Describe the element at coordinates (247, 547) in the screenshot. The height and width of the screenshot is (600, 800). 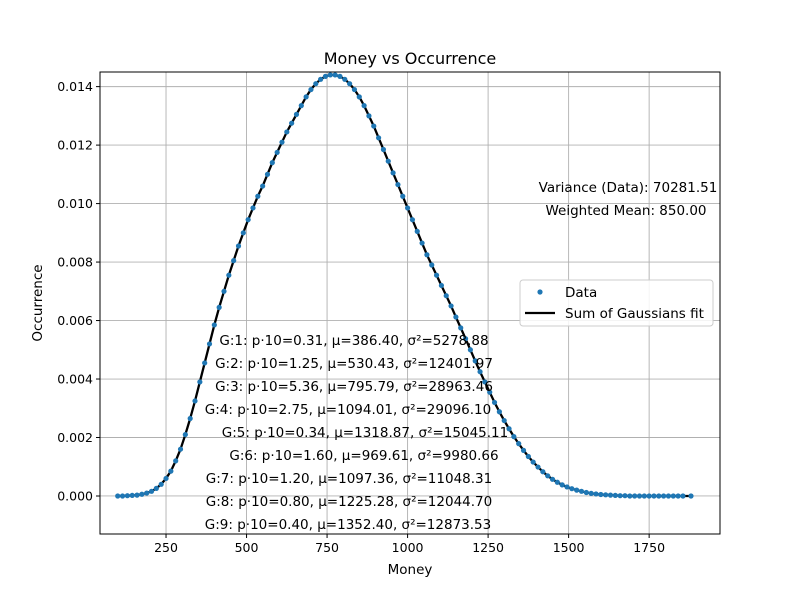
I see `x-tick-label: 500` at that location.